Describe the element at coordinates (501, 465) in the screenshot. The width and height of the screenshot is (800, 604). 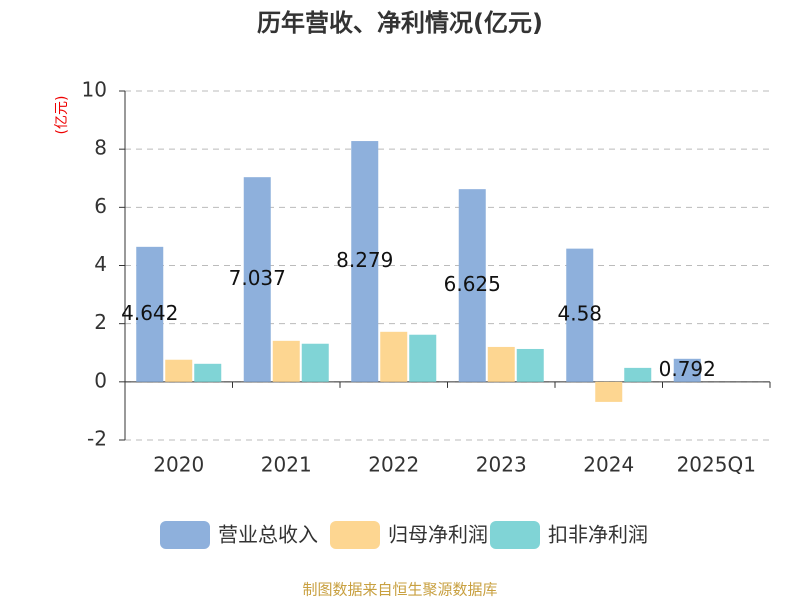
I see `x-tick-label: 2023` at that location.